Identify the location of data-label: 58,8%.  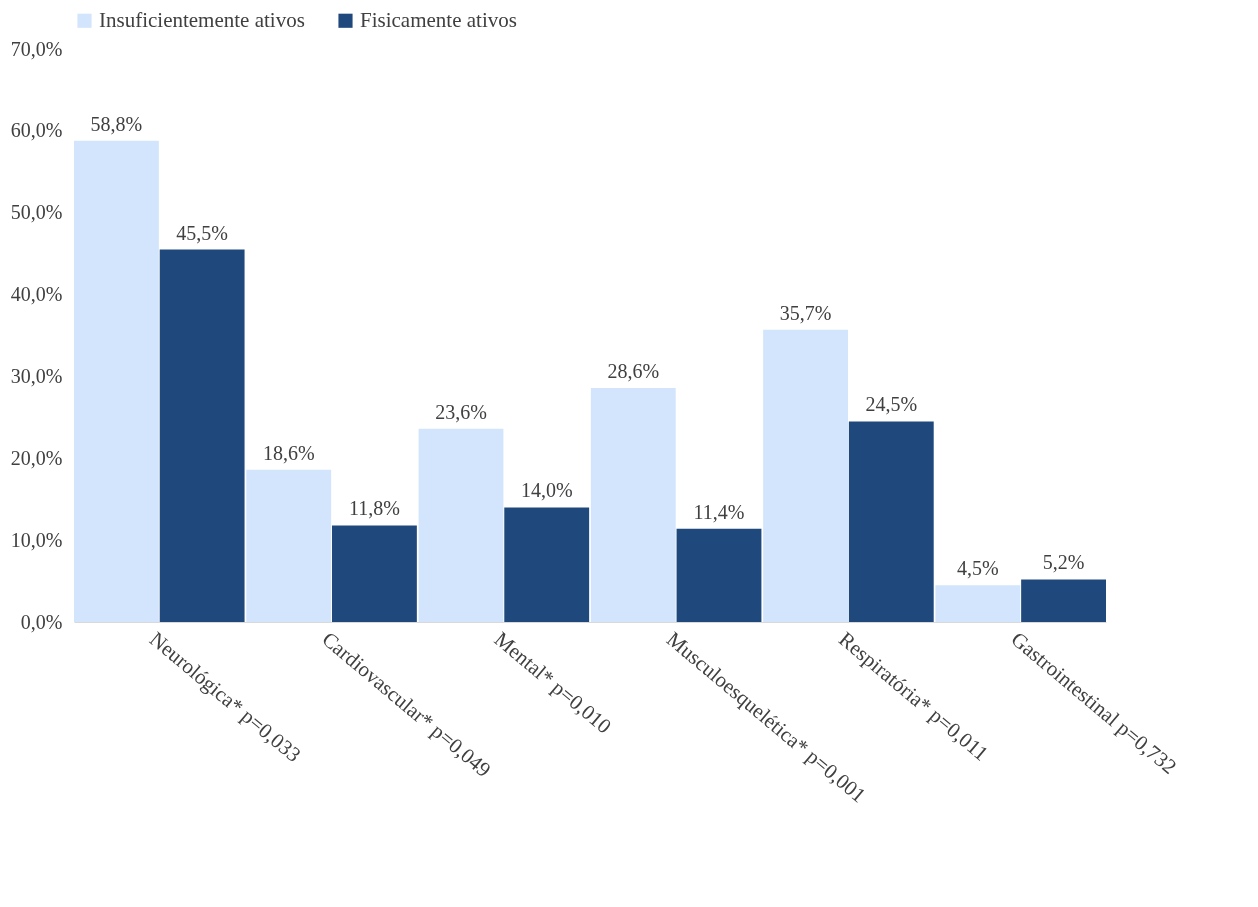
(116, 123).